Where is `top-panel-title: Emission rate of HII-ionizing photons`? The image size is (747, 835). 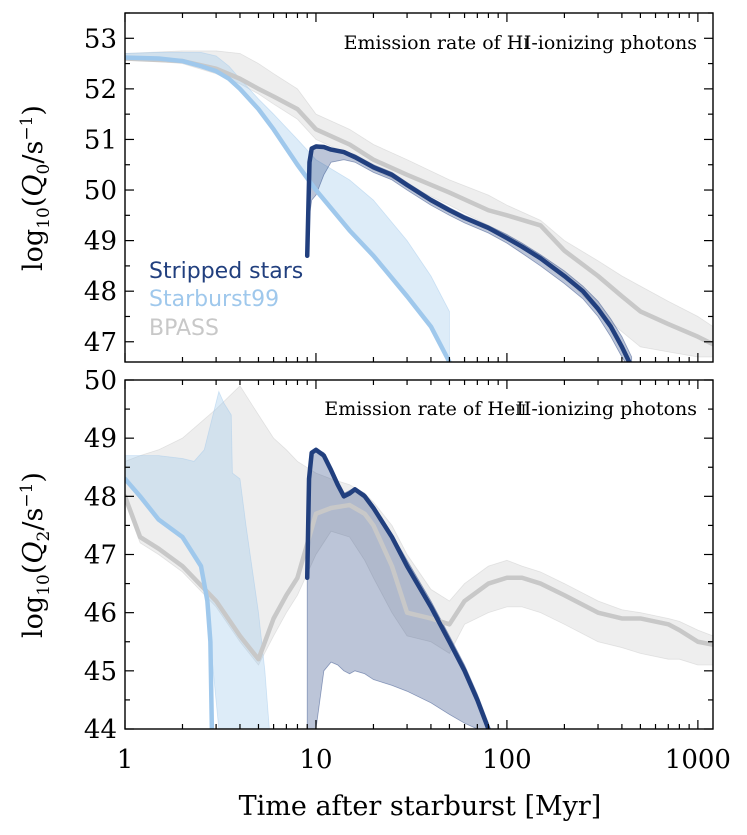 top-panel-title: Emission rate of HII-ionizing photons is located at coordinates (520, 43).